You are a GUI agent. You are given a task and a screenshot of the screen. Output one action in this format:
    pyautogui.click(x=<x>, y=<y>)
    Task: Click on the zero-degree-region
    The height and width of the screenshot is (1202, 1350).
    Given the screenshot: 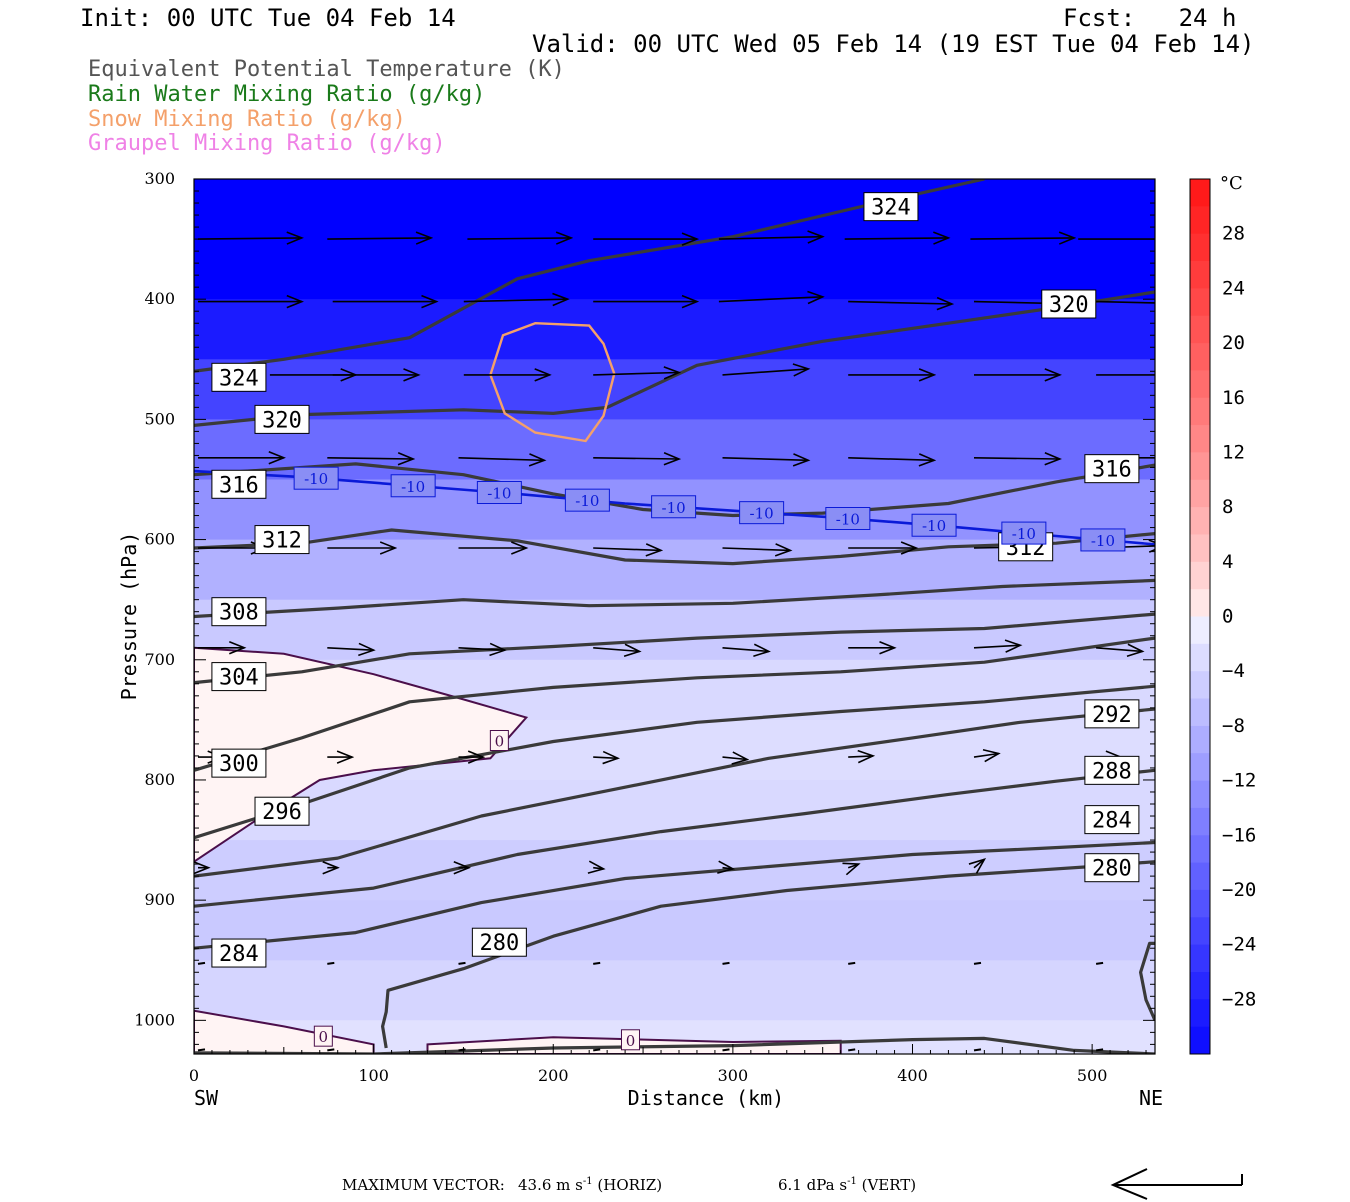 What is the action you would take?
    pyautogui.click(x=361, y=754)
    